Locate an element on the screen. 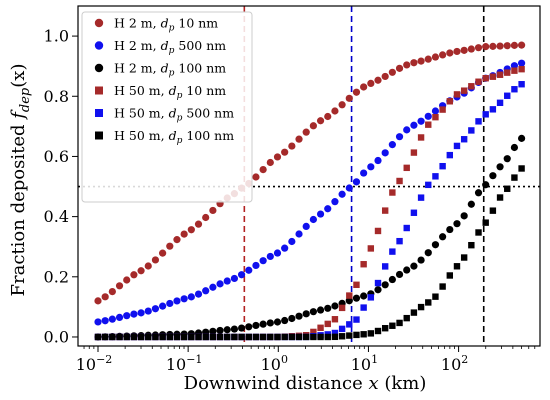 This screenshot has height=400, width=550. x-tick-label-4: 102 is located at coordinates (454, 363).